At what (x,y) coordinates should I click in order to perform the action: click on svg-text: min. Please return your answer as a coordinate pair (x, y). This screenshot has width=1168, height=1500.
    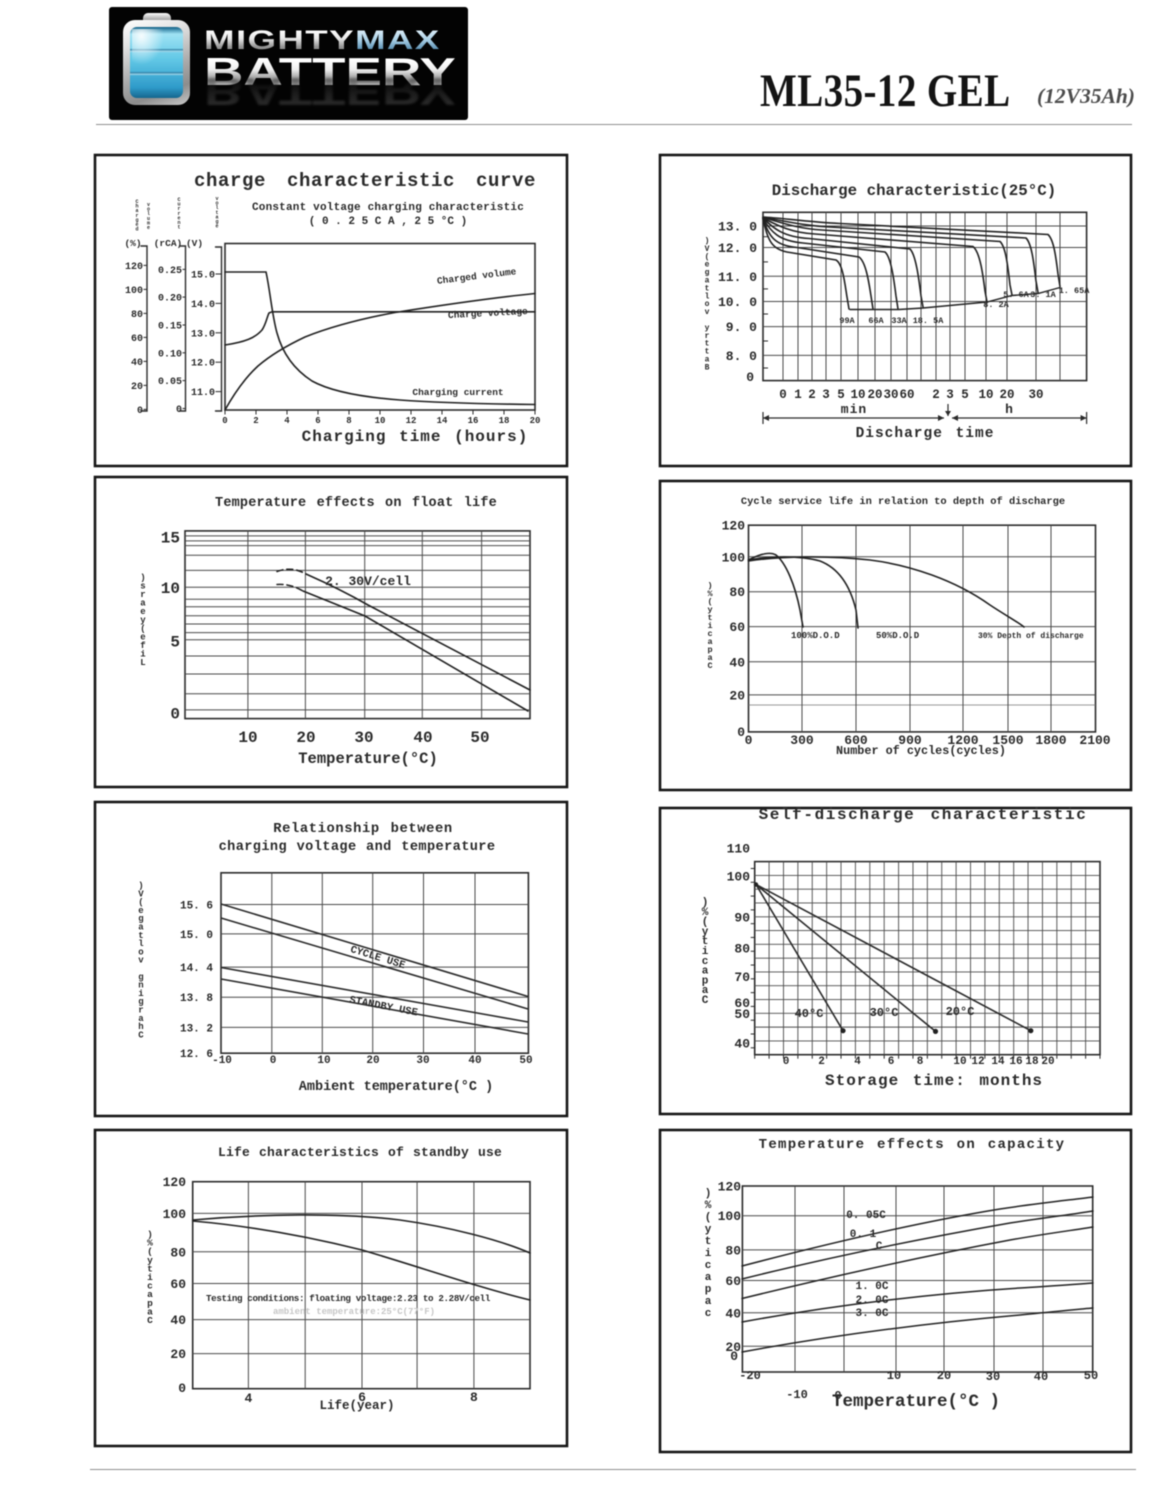
    Looking at the image, I should click on (854, 409).